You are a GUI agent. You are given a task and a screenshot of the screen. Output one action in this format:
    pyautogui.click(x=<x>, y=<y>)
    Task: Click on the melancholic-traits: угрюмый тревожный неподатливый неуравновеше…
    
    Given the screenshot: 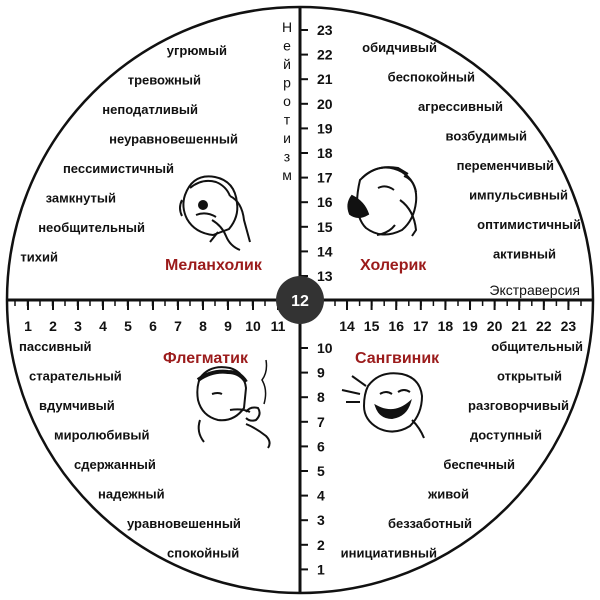 What is the action you would take?
    pyautogui.click(x=129, y=154)
    